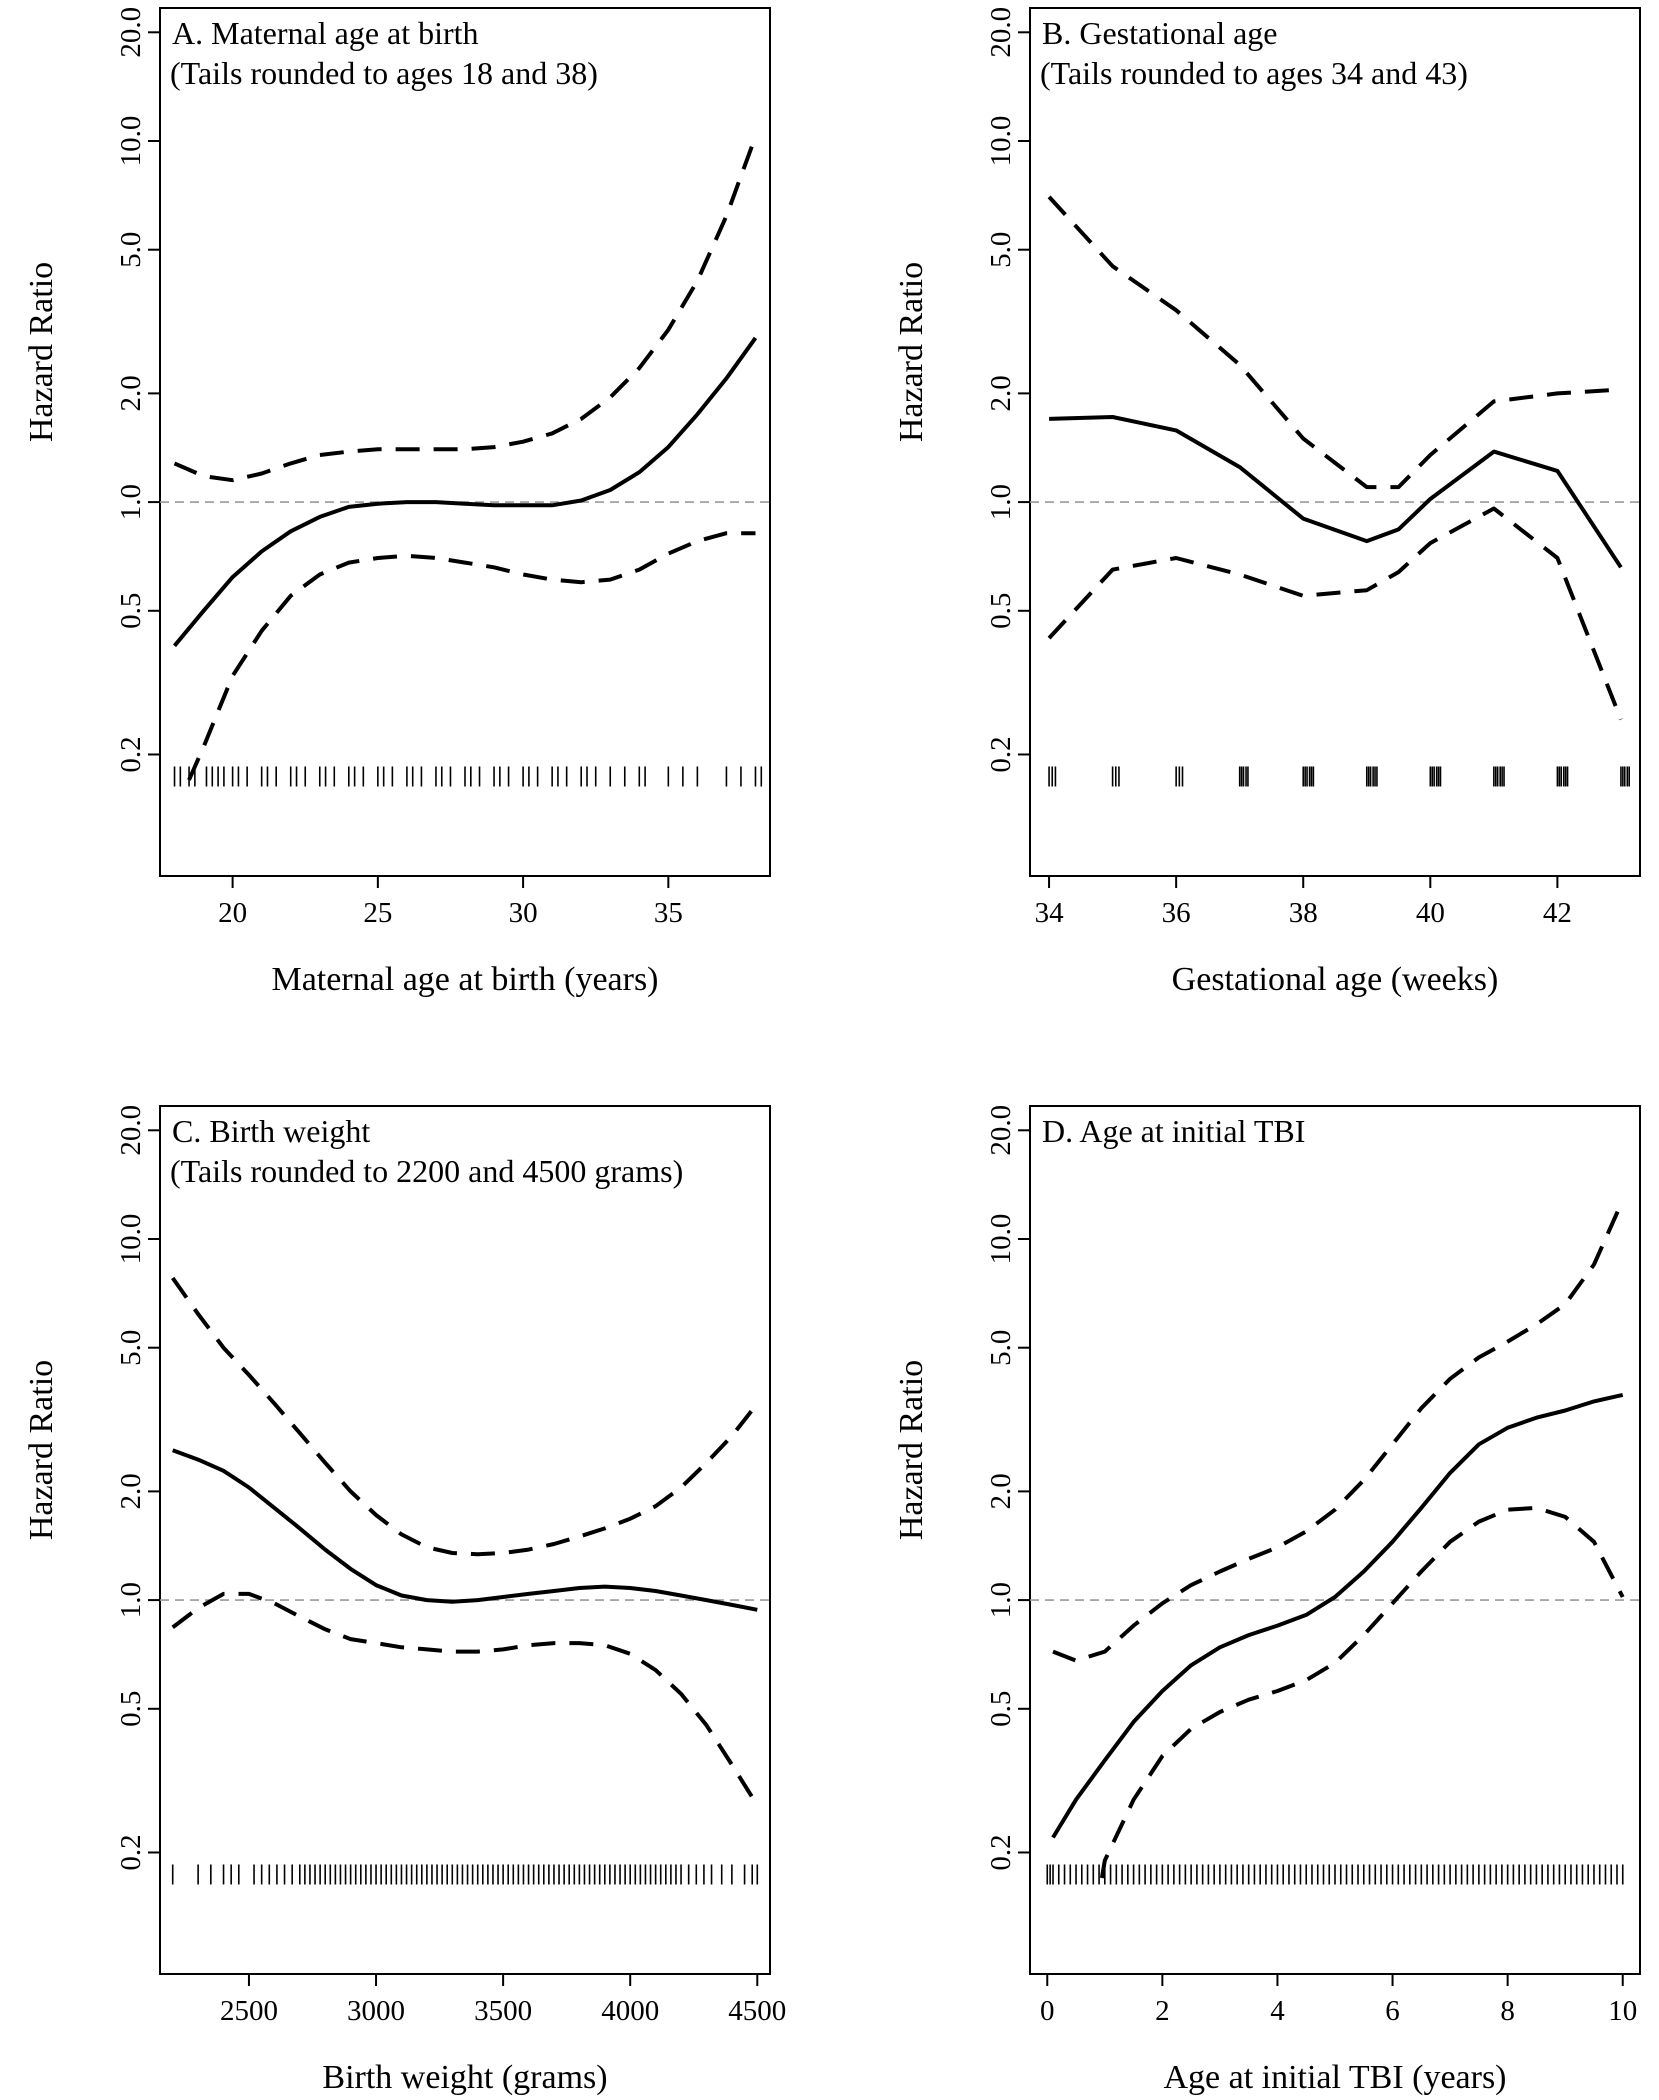  I want to click on x-tick-label: 8, so click(1507, 2011).